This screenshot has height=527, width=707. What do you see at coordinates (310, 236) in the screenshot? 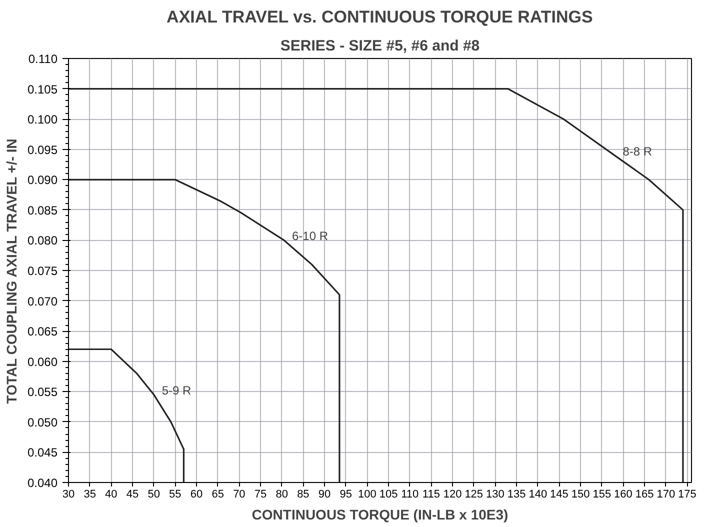
I see `series-label: 6-10 R` at bounding box center [310, 236].